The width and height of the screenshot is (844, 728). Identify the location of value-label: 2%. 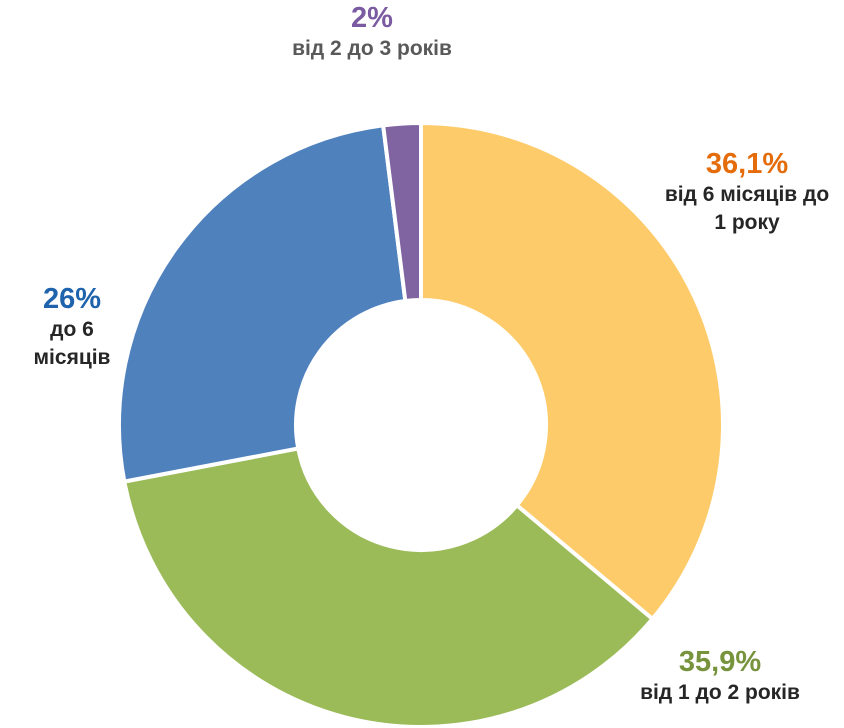
(372, 18).